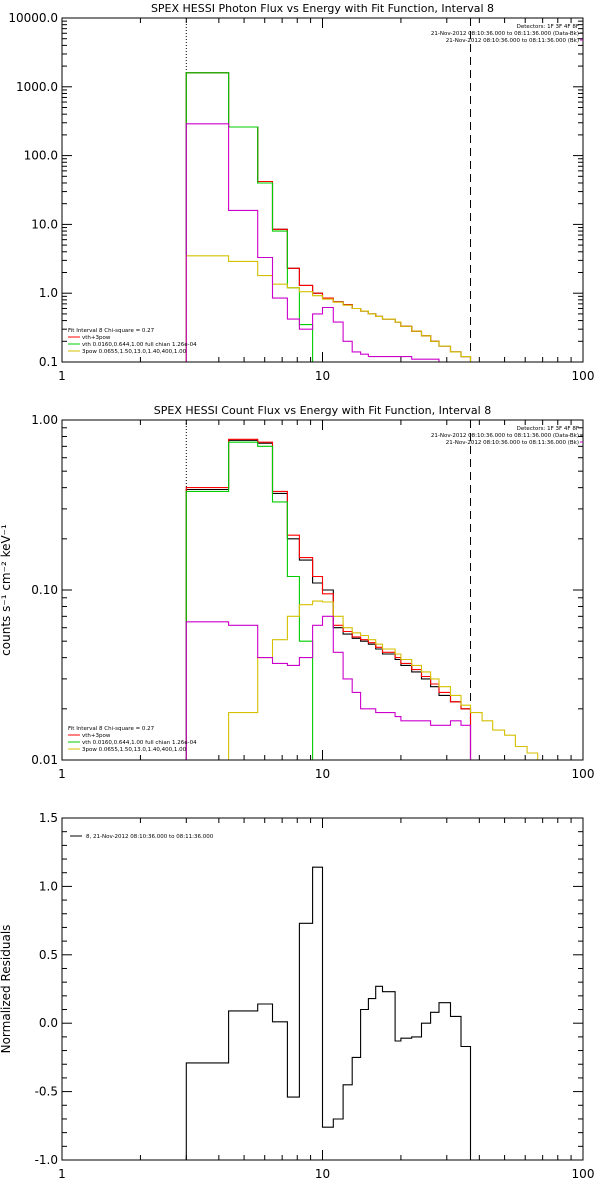 This screenshot has height=1200, width=600. I want to click on y-tick-label: 0.5, so click(48, 955).